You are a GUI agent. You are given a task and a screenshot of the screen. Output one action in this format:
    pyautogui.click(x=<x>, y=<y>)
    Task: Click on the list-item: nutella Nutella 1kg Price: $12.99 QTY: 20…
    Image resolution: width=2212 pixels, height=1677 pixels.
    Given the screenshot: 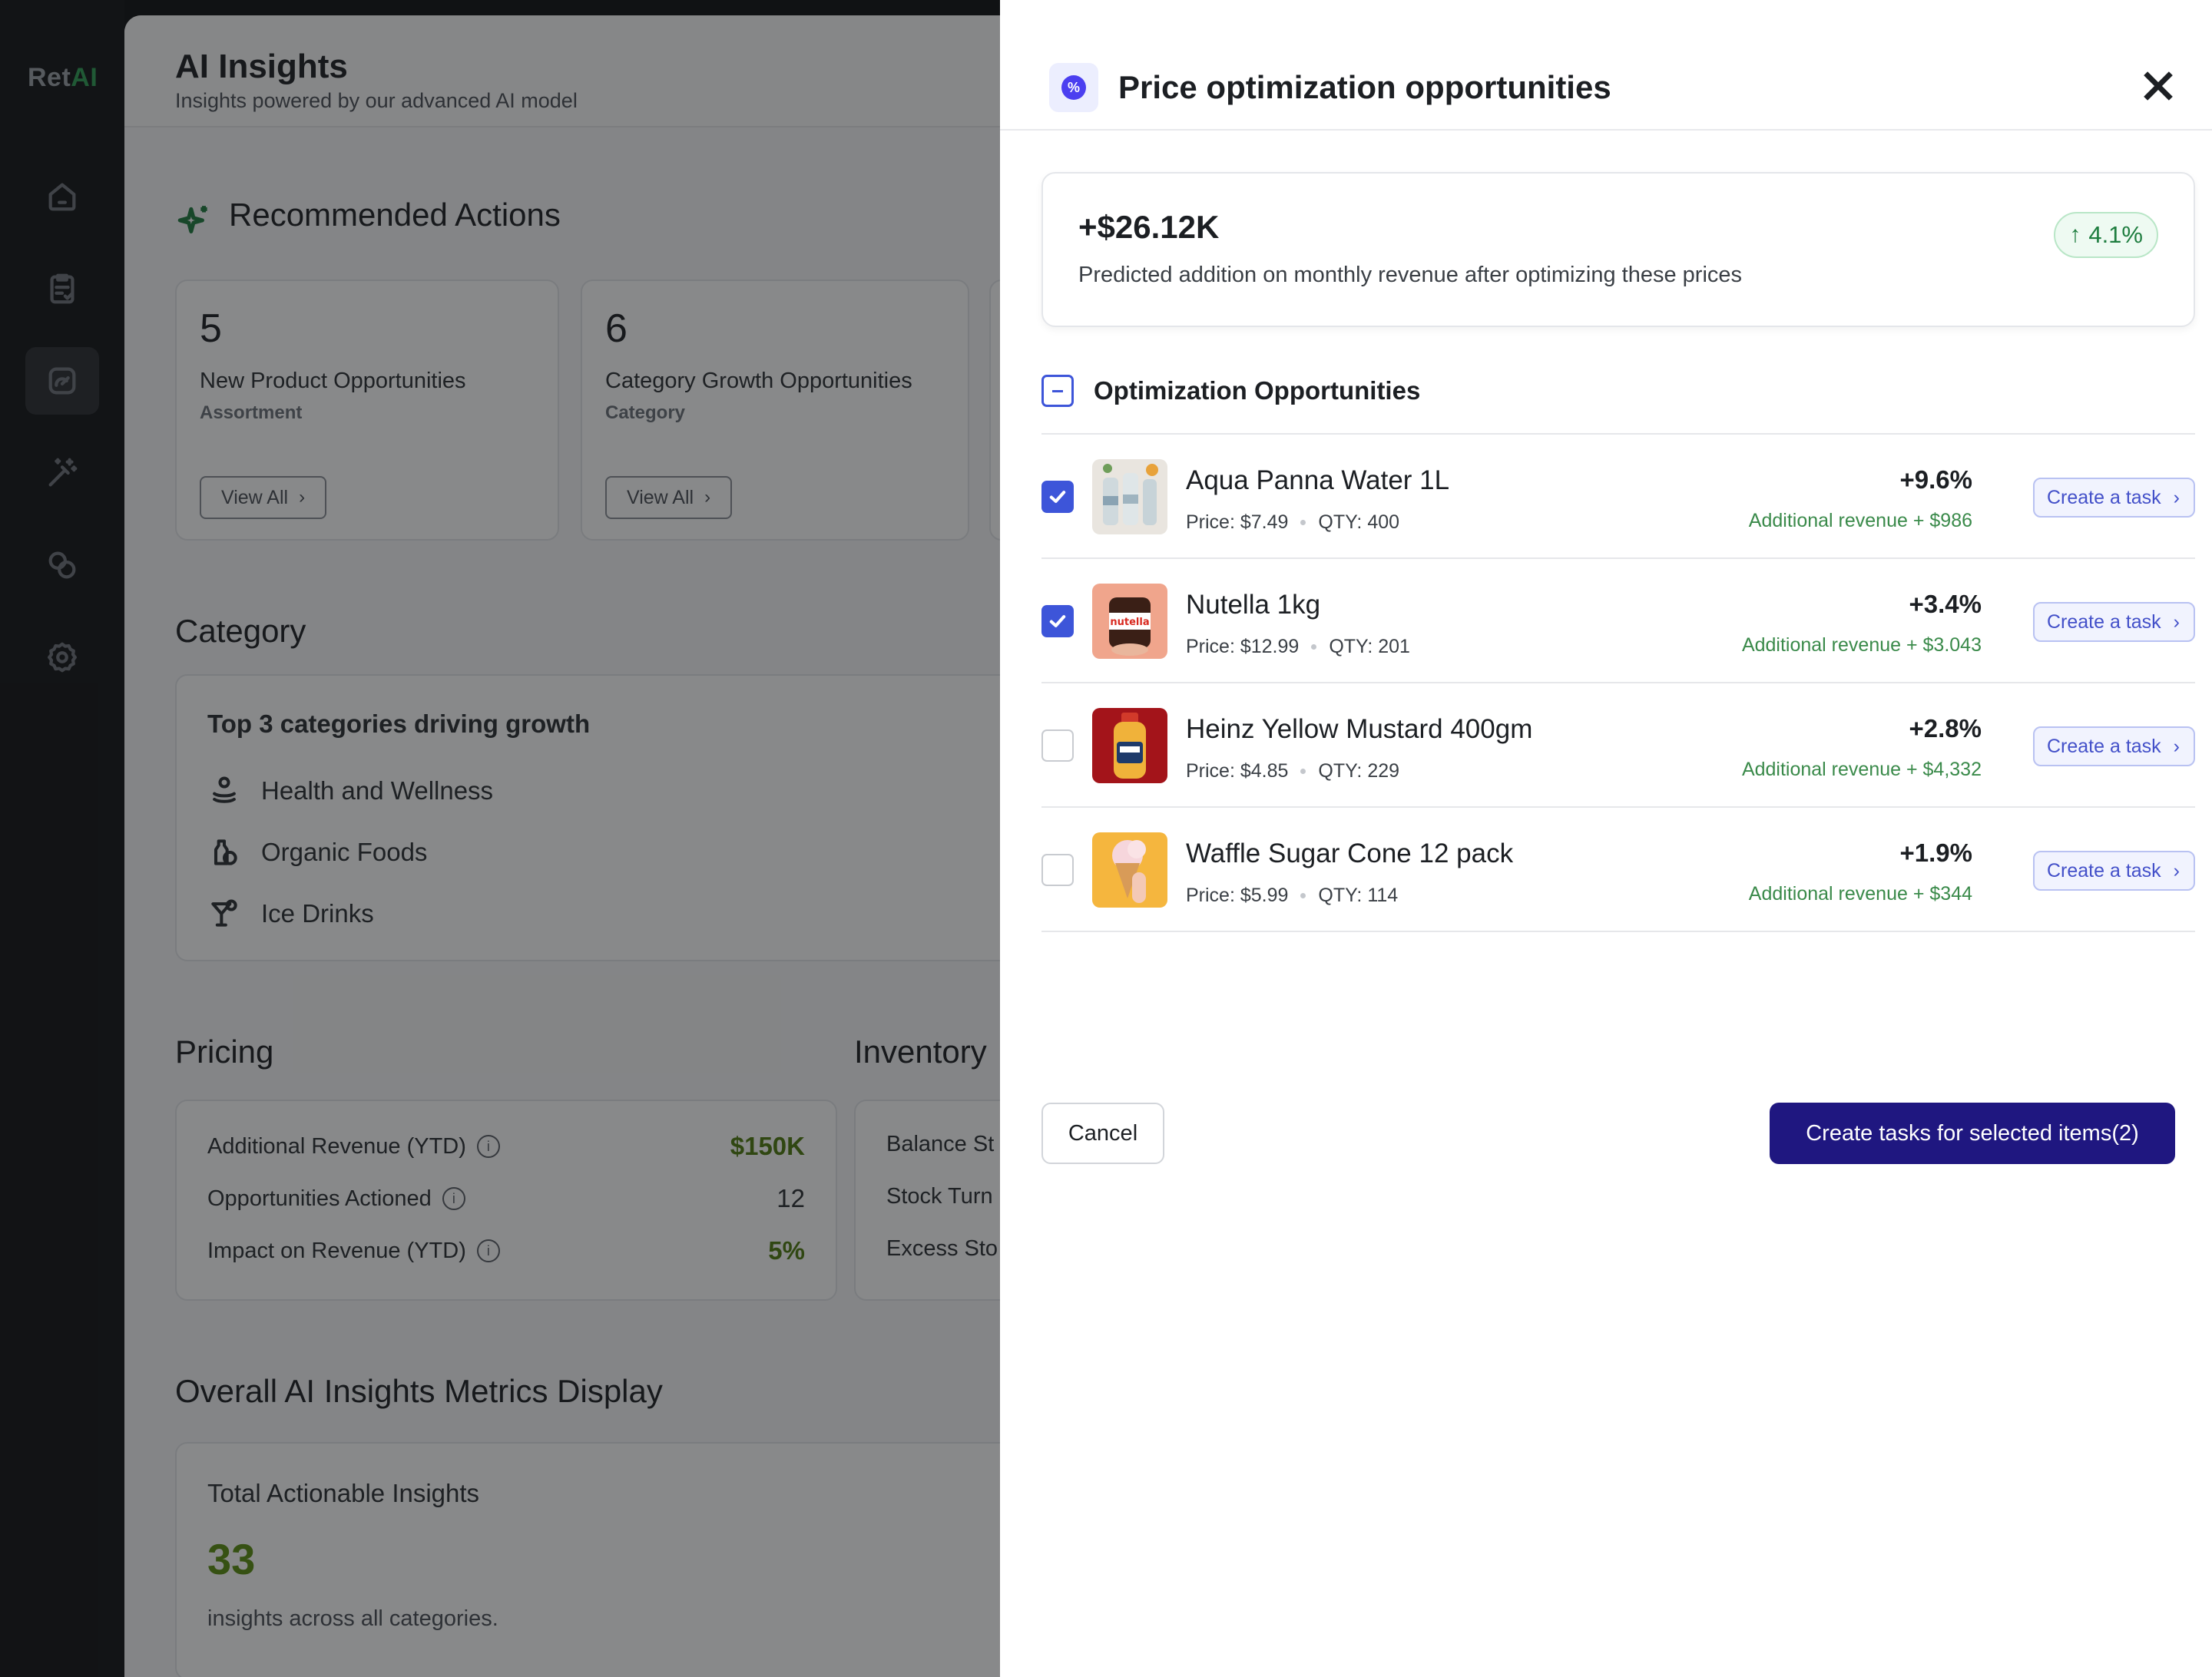 What is the action you would take?
    pyautogui.click(x=1618, y=621)
    